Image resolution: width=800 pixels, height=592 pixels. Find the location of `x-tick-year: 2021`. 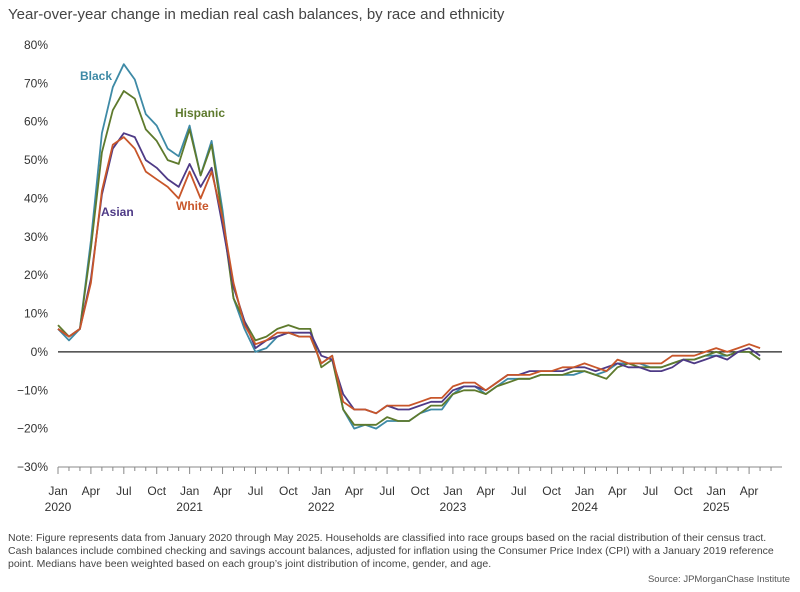

x-tick-year: 2021 is located at coordinates (189, 507).